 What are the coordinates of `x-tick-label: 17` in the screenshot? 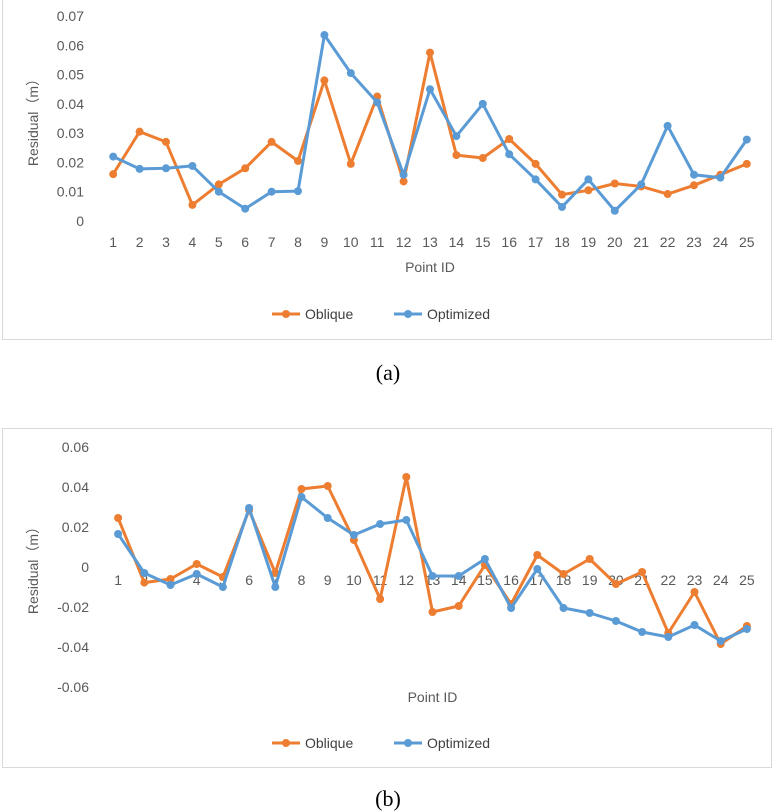 It's located at (536, 242).